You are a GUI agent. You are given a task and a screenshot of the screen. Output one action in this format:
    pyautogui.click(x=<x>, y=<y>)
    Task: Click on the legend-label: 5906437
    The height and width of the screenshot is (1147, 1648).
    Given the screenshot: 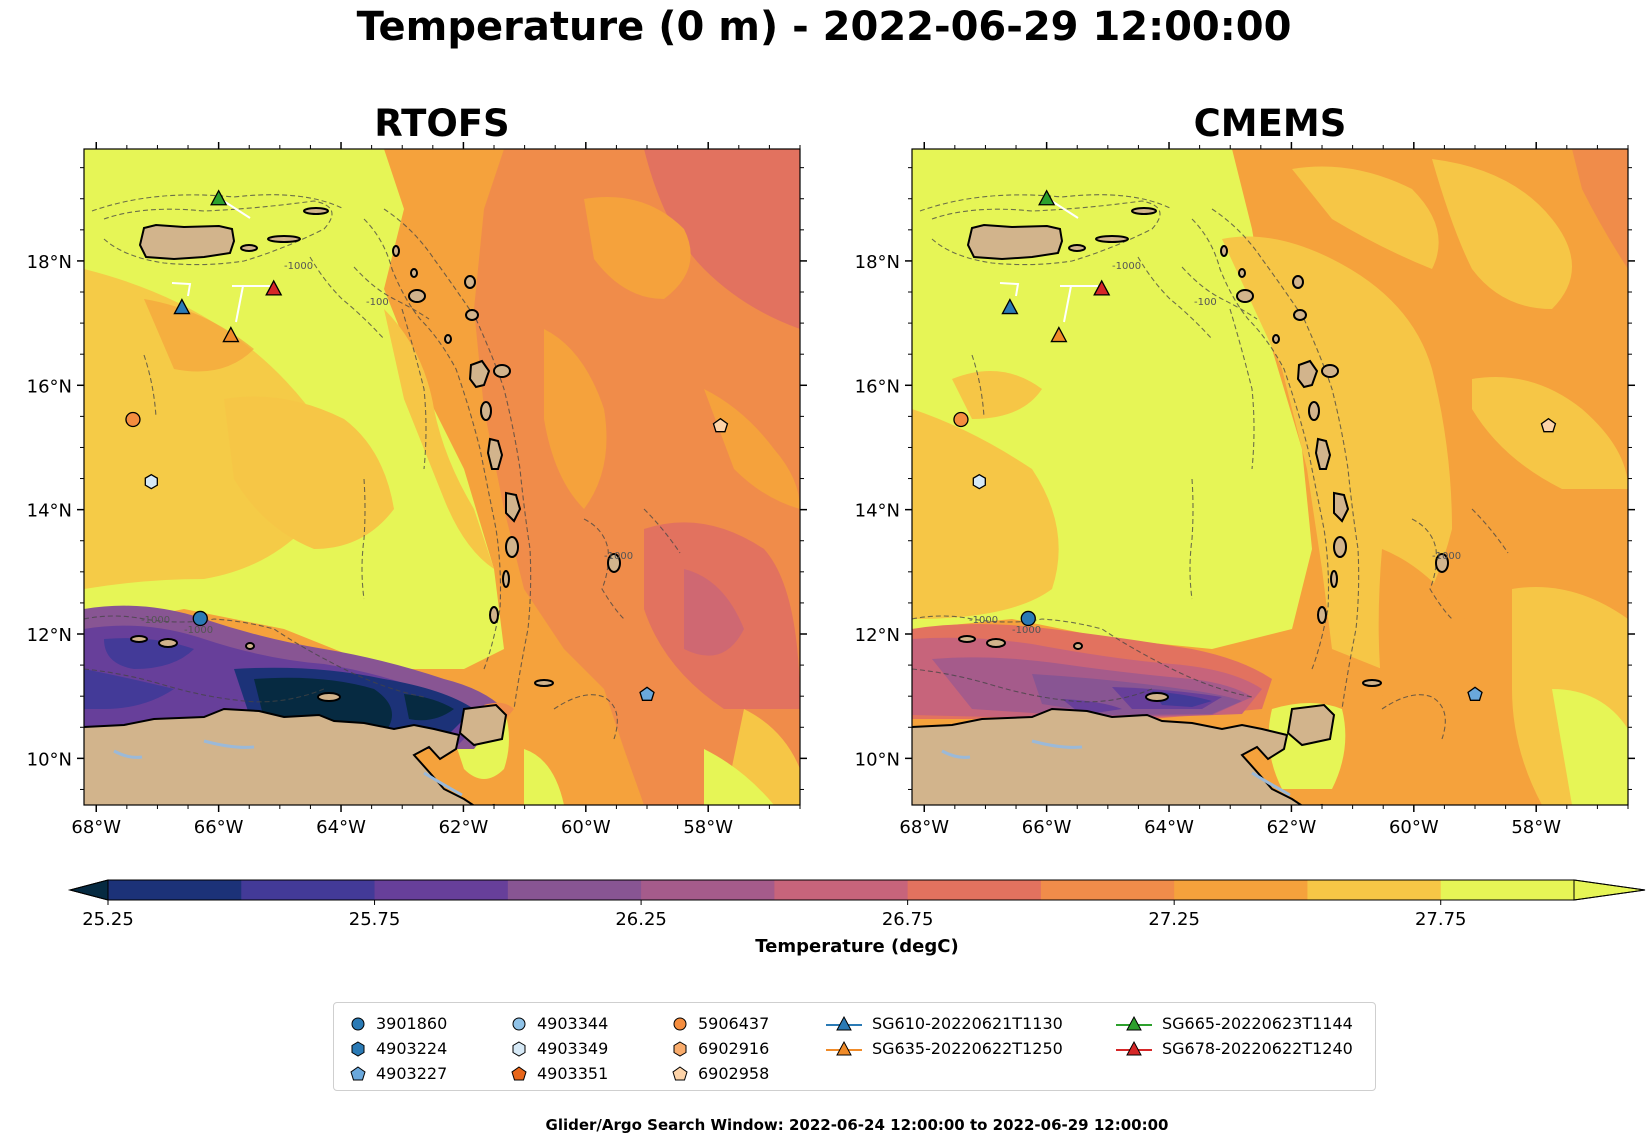 What is the action you would take?
    pyautogui.click(x=734, y=1023)
    